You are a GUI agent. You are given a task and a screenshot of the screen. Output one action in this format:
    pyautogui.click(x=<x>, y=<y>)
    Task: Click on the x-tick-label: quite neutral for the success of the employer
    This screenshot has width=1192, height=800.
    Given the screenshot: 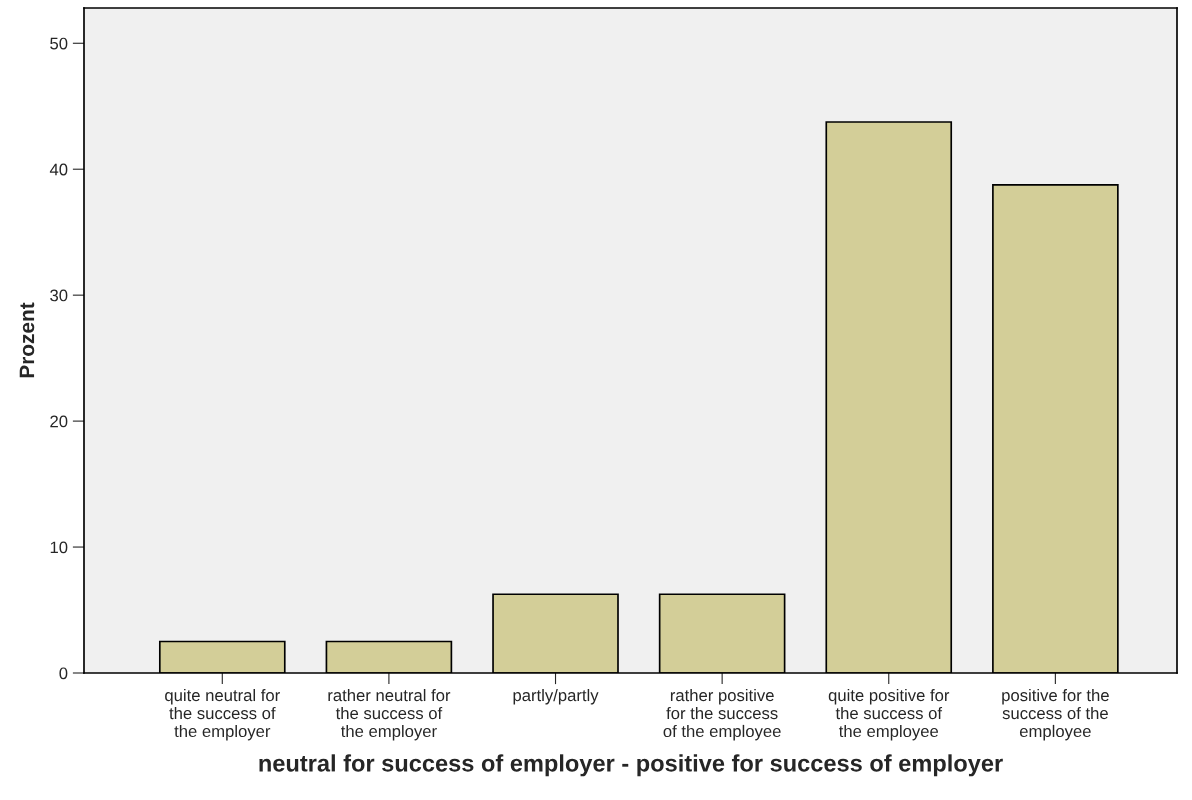 What is the action you would take?
    pyautogui.click(x=222, y=714)
    